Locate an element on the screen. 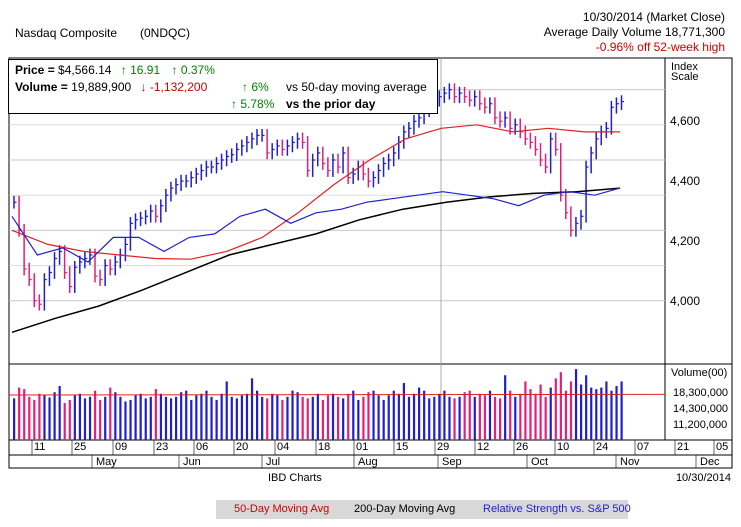  volume-axis-title: Volume(00) is located at coordinates (699, 373).